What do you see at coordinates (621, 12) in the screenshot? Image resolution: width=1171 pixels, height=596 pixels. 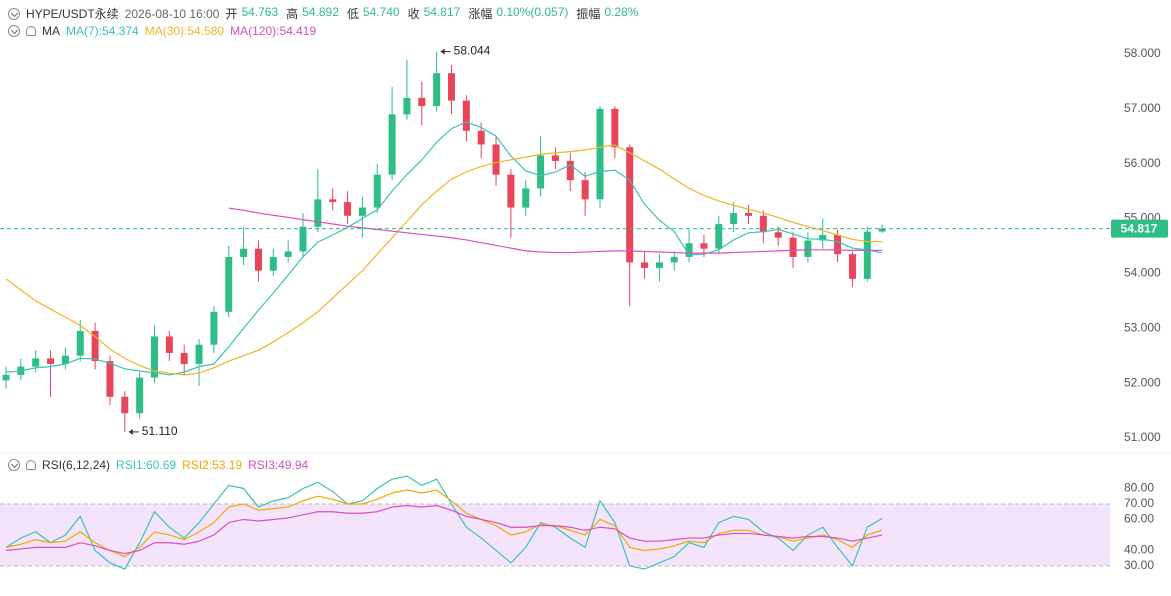 I see `field-value: 0.28%` at bounding box center [621, 12].